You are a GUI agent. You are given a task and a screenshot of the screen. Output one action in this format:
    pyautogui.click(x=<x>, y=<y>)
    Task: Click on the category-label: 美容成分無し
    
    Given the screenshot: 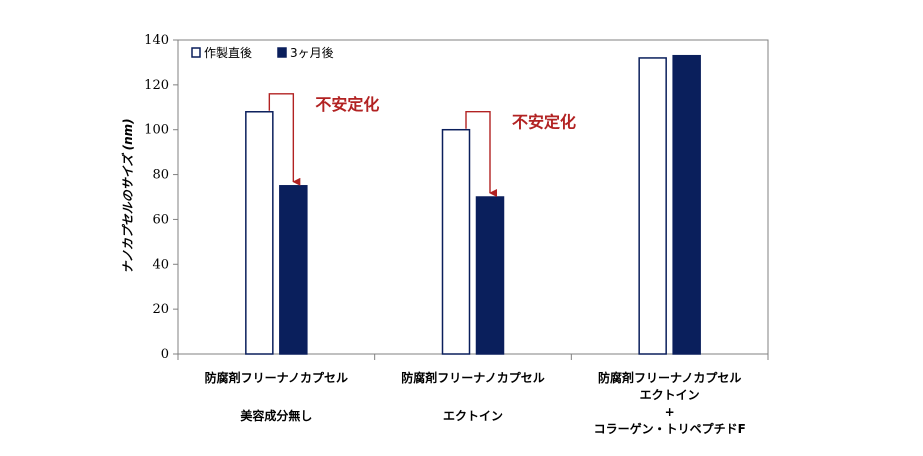 What is the action you would take?
    pyautogui.click(x=276, y=415)
    